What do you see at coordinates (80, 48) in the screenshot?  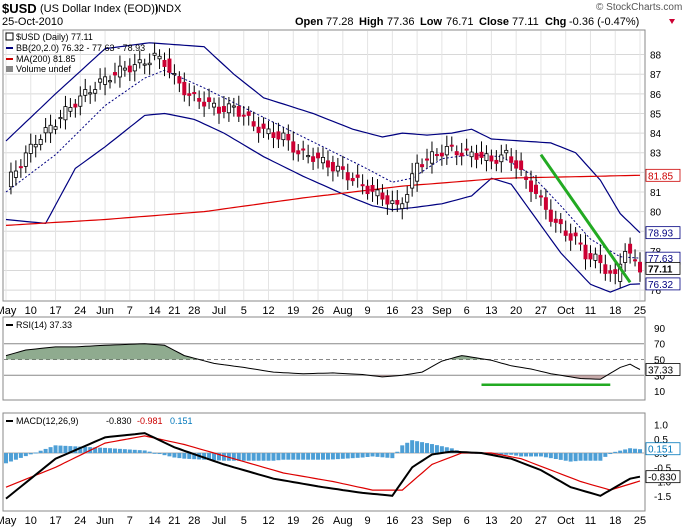 I see `legend-bb: BB(20,2.0) 76.32 - 77.63 - 78.93` at bounding box center [80, 48].